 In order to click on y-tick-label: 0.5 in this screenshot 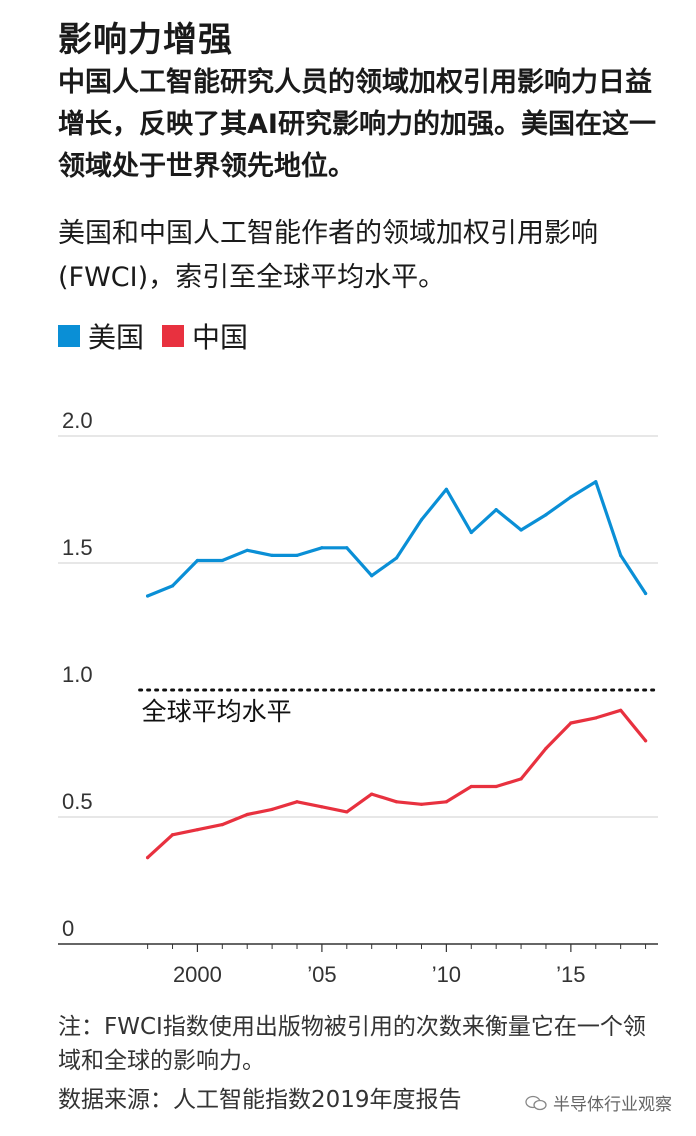, I will do `click(77, 801)`.